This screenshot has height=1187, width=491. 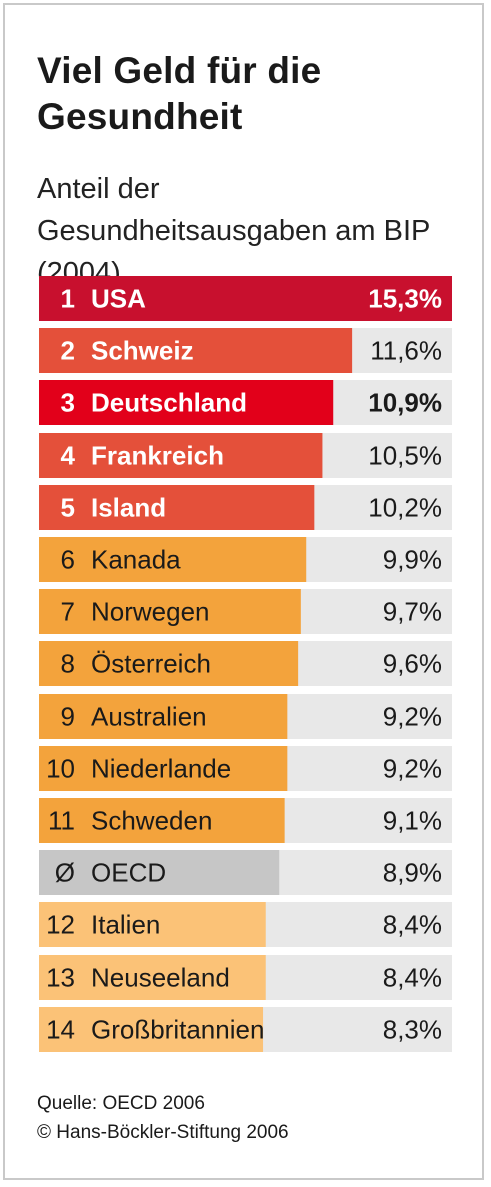 I want to click on bar-row: 12 Italien 8,4%, so click(x=245, y=924).